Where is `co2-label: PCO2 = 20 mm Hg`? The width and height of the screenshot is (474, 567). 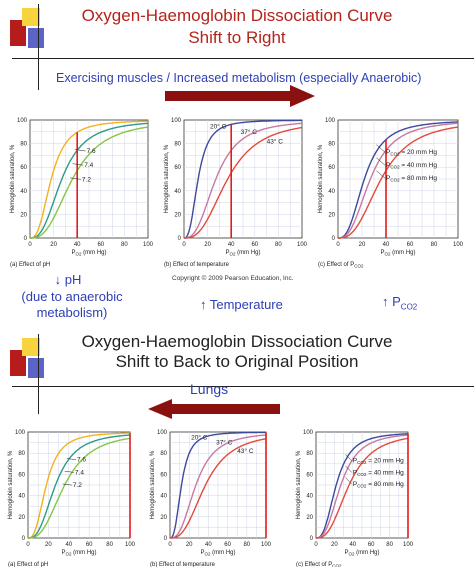 co2-label: PCO2 = 20 mm Hg is located at coordinates (411, 153).